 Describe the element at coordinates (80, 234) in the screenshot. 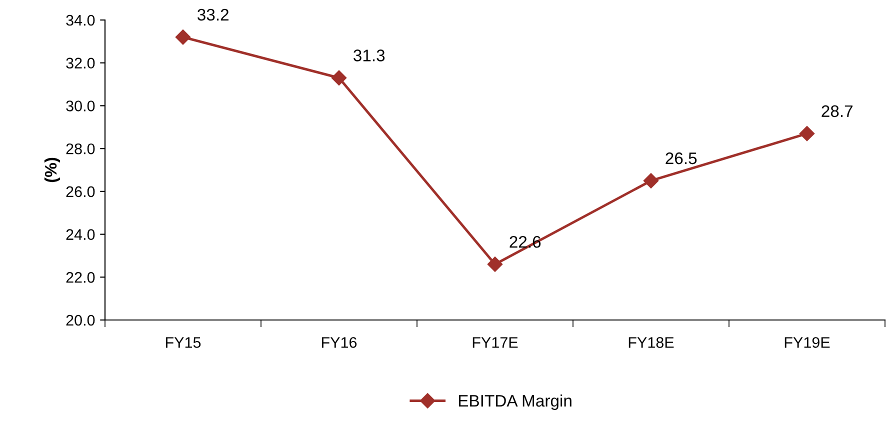

I see `y-tick-label: 24.0` at that location.